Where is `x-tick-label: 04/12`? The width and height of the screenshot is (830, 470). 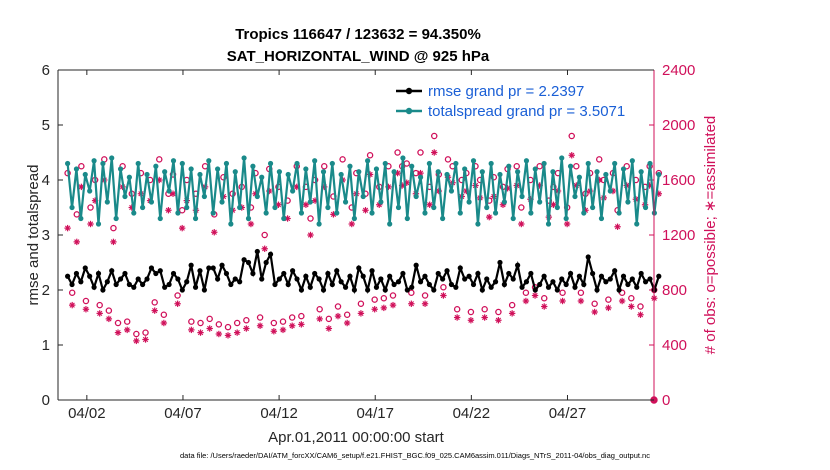
x-tick-label: 04/12 is located at coordinates (279, 413).